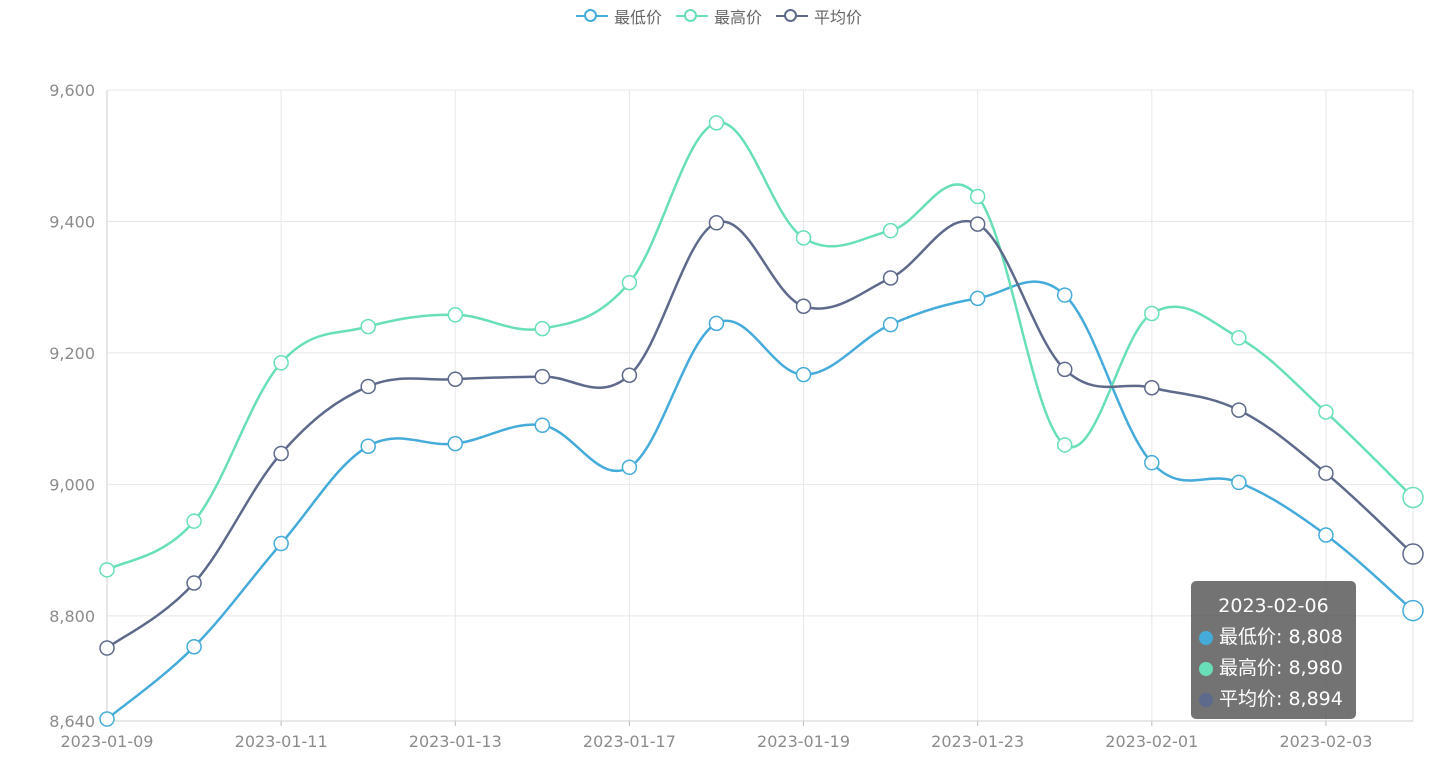  I want to click on legend-label-min: 最低价, so click(637, 17).